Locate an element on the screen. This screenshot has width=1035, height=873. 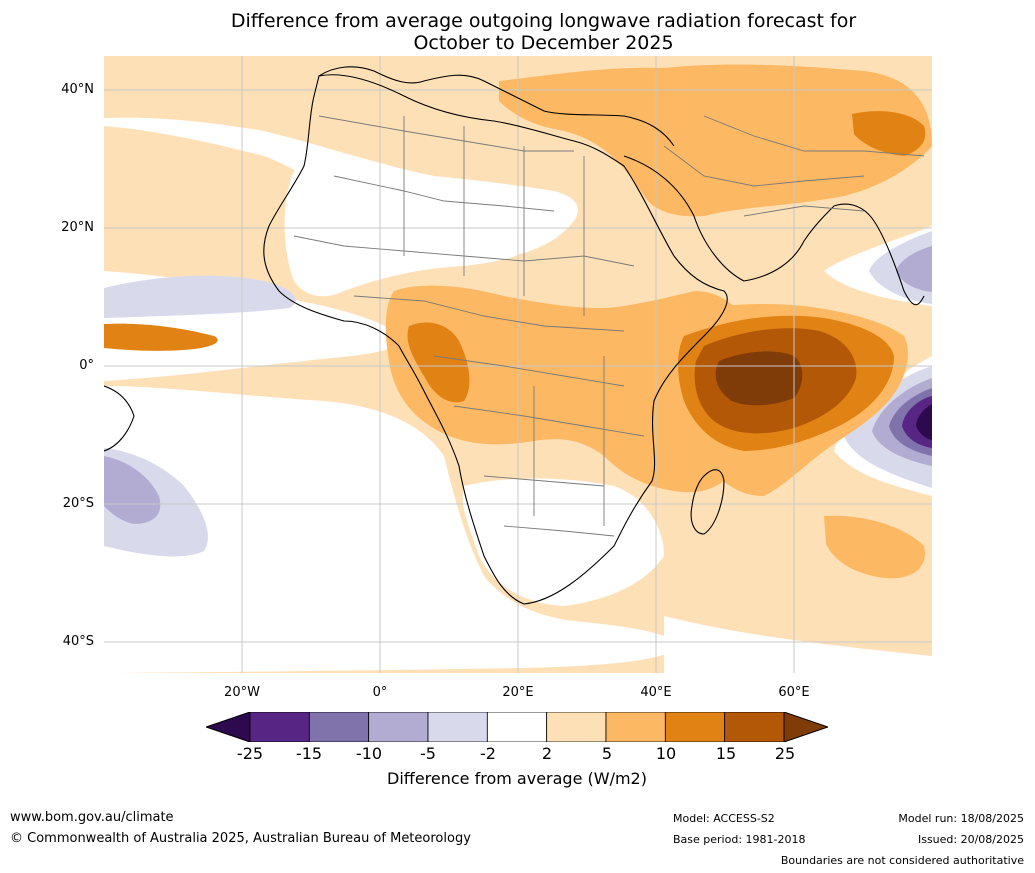
coastline-madagascar is located at coordinates (707, 502).